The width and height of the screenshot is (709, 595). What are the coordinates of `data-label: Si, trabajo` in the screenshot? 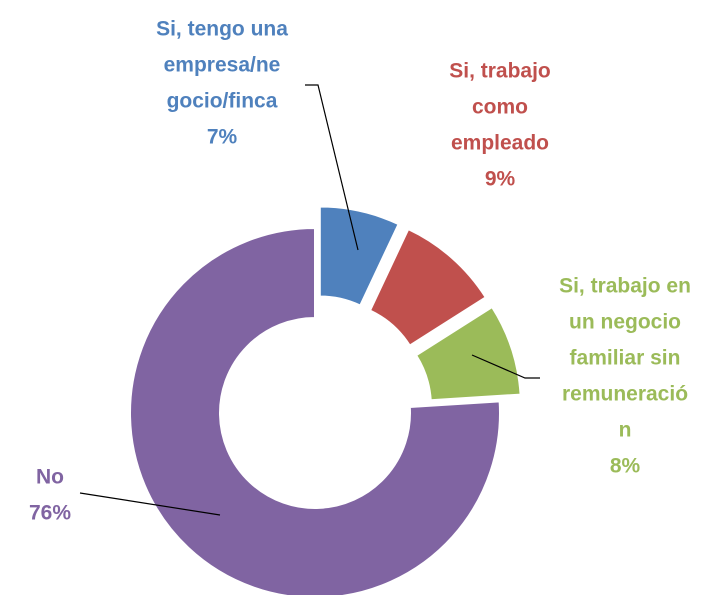 It's located at (500, 71).